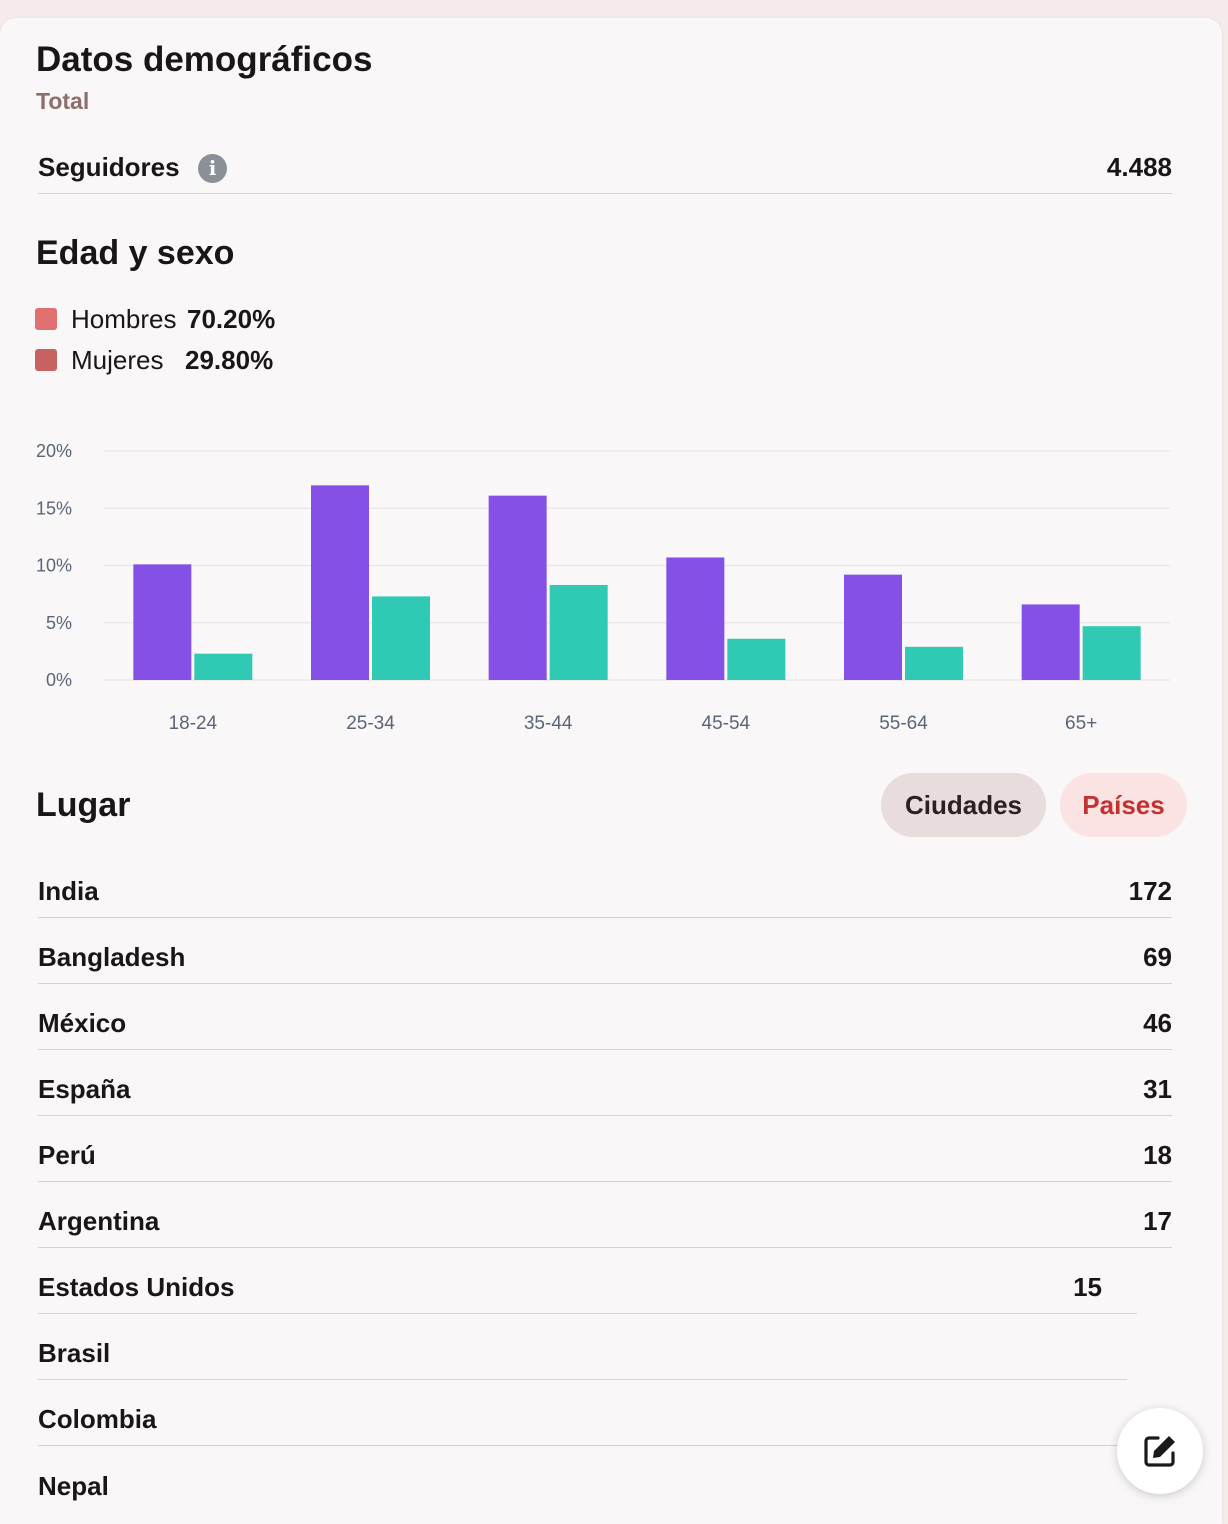  I want to click on location-row: México 46, so click(605, 1023).